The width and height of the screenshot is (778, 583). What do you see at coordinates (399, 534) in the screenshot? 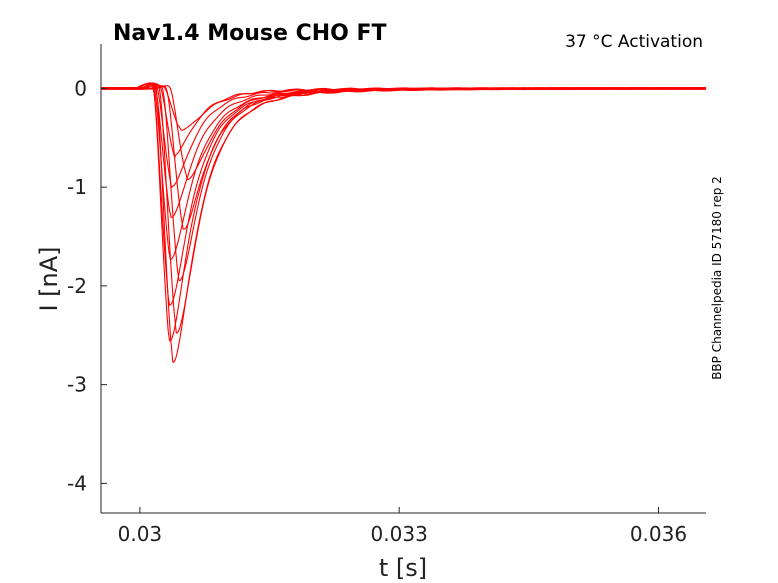
I see `x-tick-label: 0.033` at bounding box center [399, 534].